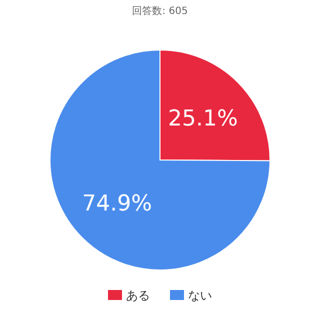 Image resolution: width=320 pixels, height=320 pixels. I want to click on chart-title: 回答数: 605, so click(160, 11).